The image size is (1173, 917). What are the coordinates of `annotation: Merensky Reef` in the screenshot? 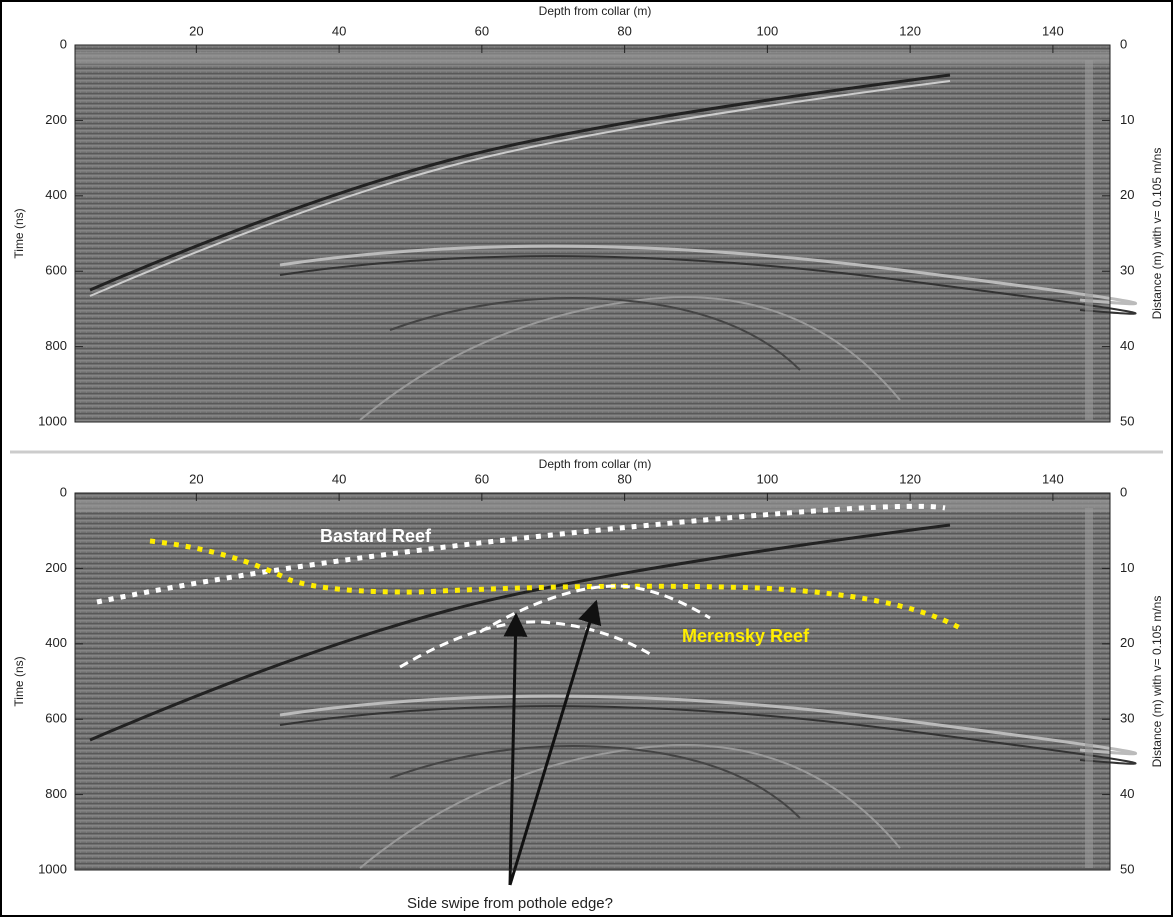 It's located at (746, 636).